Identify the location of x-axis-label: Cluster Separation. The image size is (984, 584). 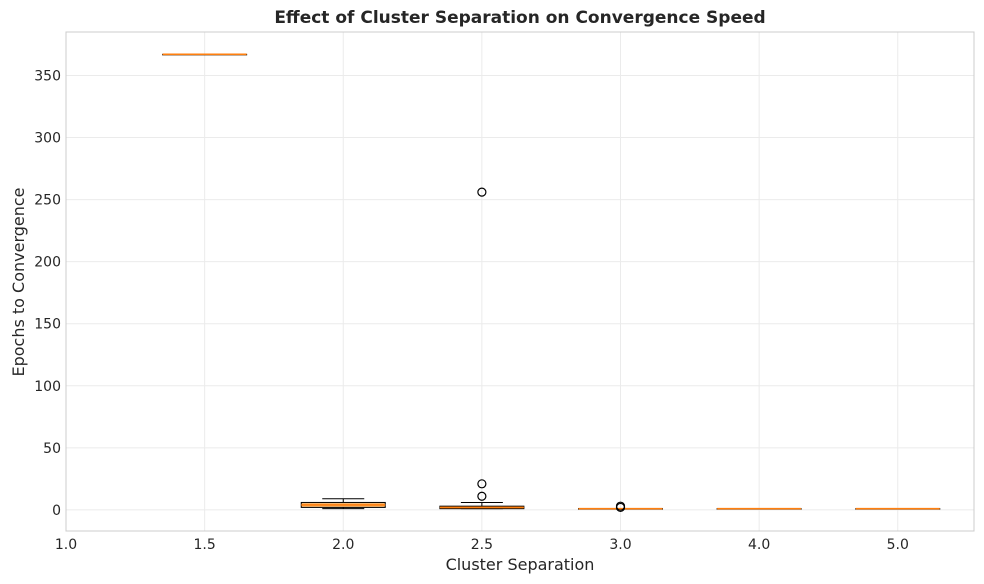
(520, 564).